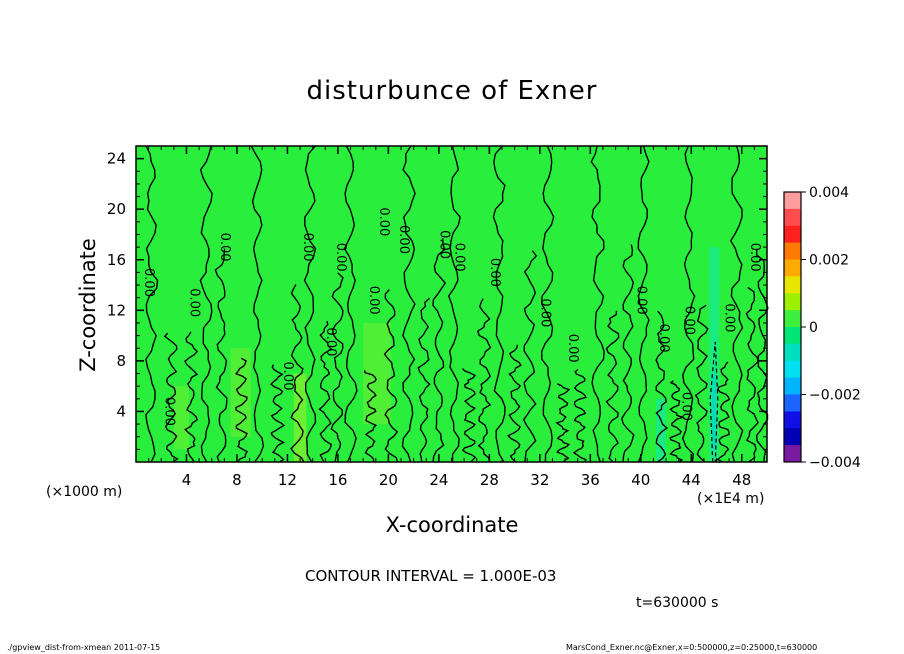 This screenshot has width=904, height=654. I want to click on x-tick-label: 32, so click(539, 480).